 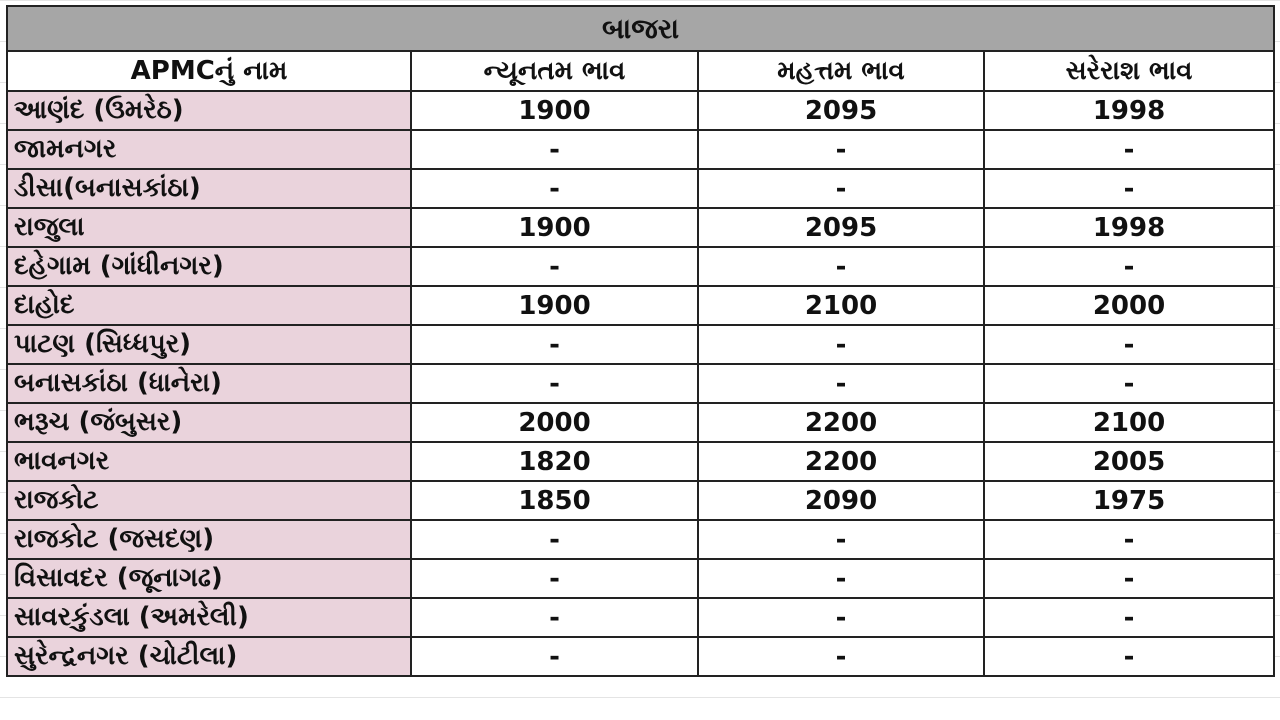 What do you see at coordinates (841, 500) in the screenshot?
I see `max-price-cell: 2090` at bounding box center [841, 500].